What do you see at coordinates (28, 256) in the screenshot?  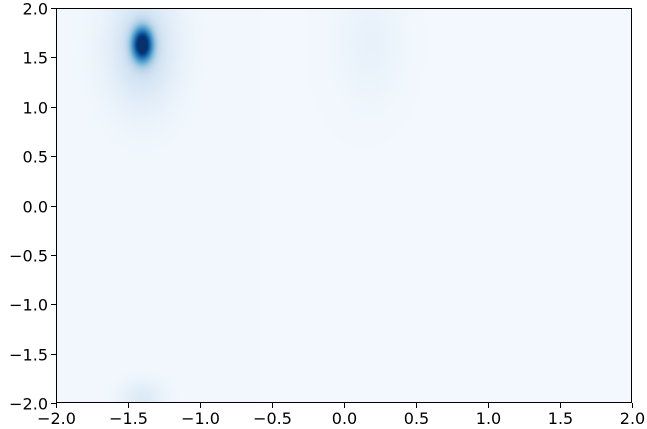 I see `y-tick-label: −0.5` at bounding box center [28, 256].